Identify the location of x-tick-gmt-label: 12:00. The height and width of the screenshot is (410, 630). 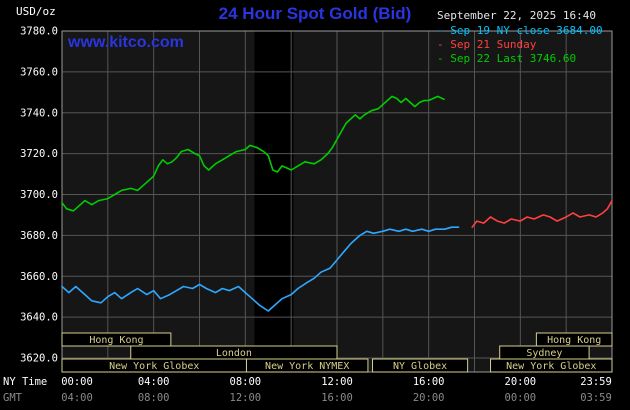
(246, 398).